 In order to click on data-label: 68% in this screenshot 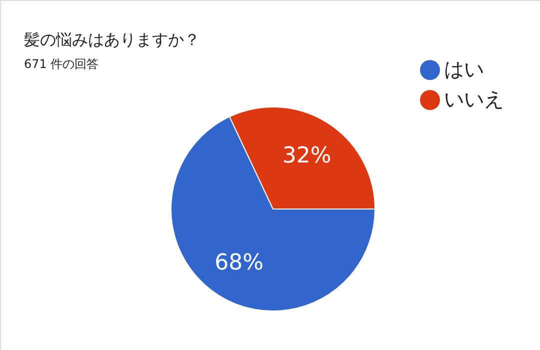, I will do `click(239, 263)`.